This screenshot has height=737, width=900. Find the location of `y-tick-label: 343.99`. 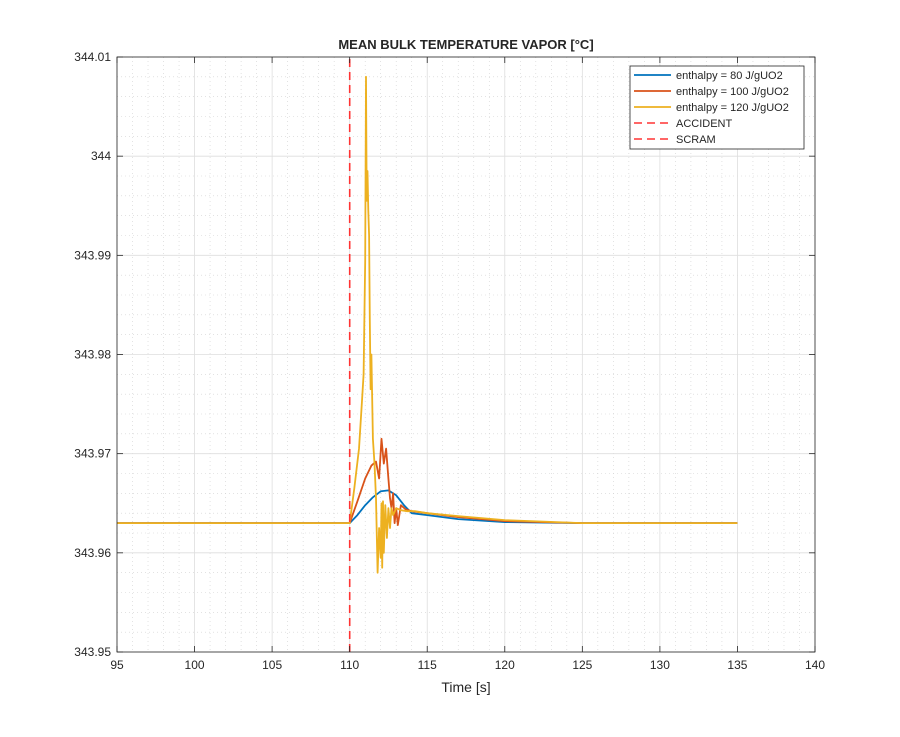

y-tick-label: 343.99 is located at coordinates (92, 255).